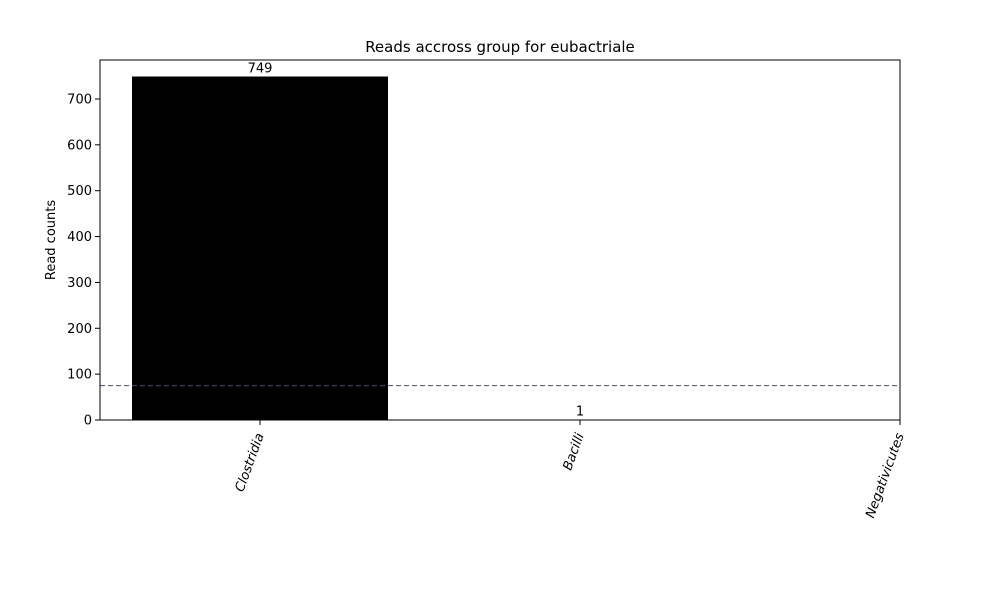 The width and height of the screenshot is (1000, 600). I want to click on data-label-clostridia: 749, so click(260, 69).